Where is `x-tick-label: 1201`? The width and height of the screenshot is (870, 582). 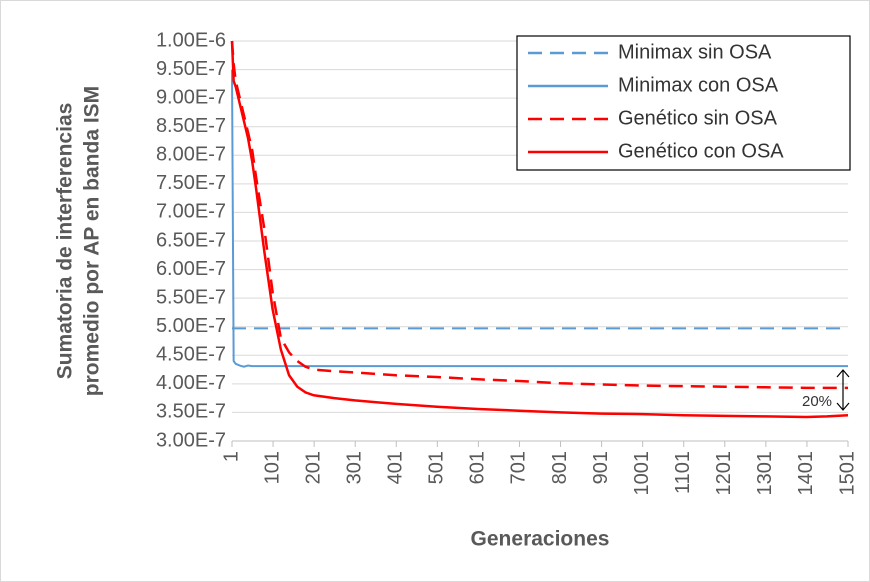
x-tick-label: 1201 is located at coordinates (724, 473).